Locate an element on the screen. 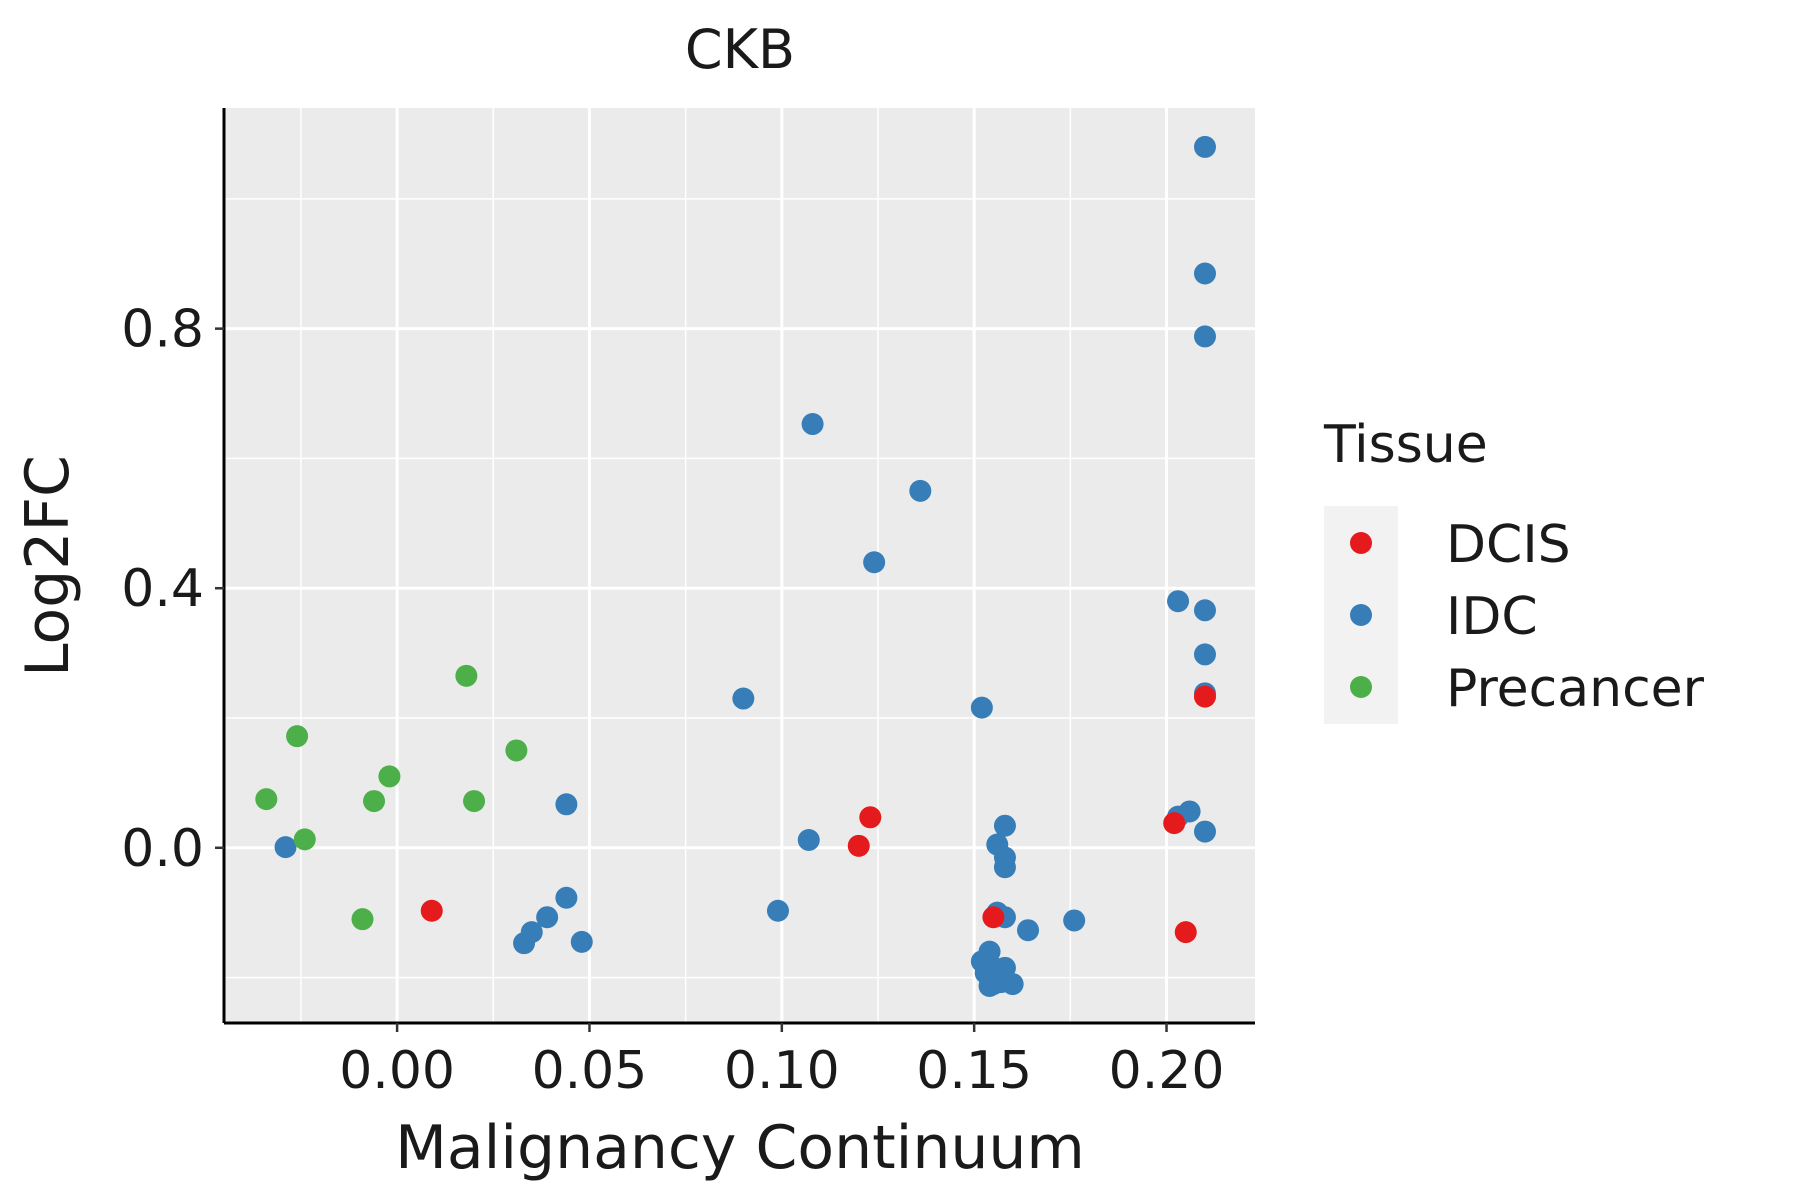 The width and height of the screenshot is (1800, 1200). y-axis-title: Log2FC is located at coordinates (48, 566).